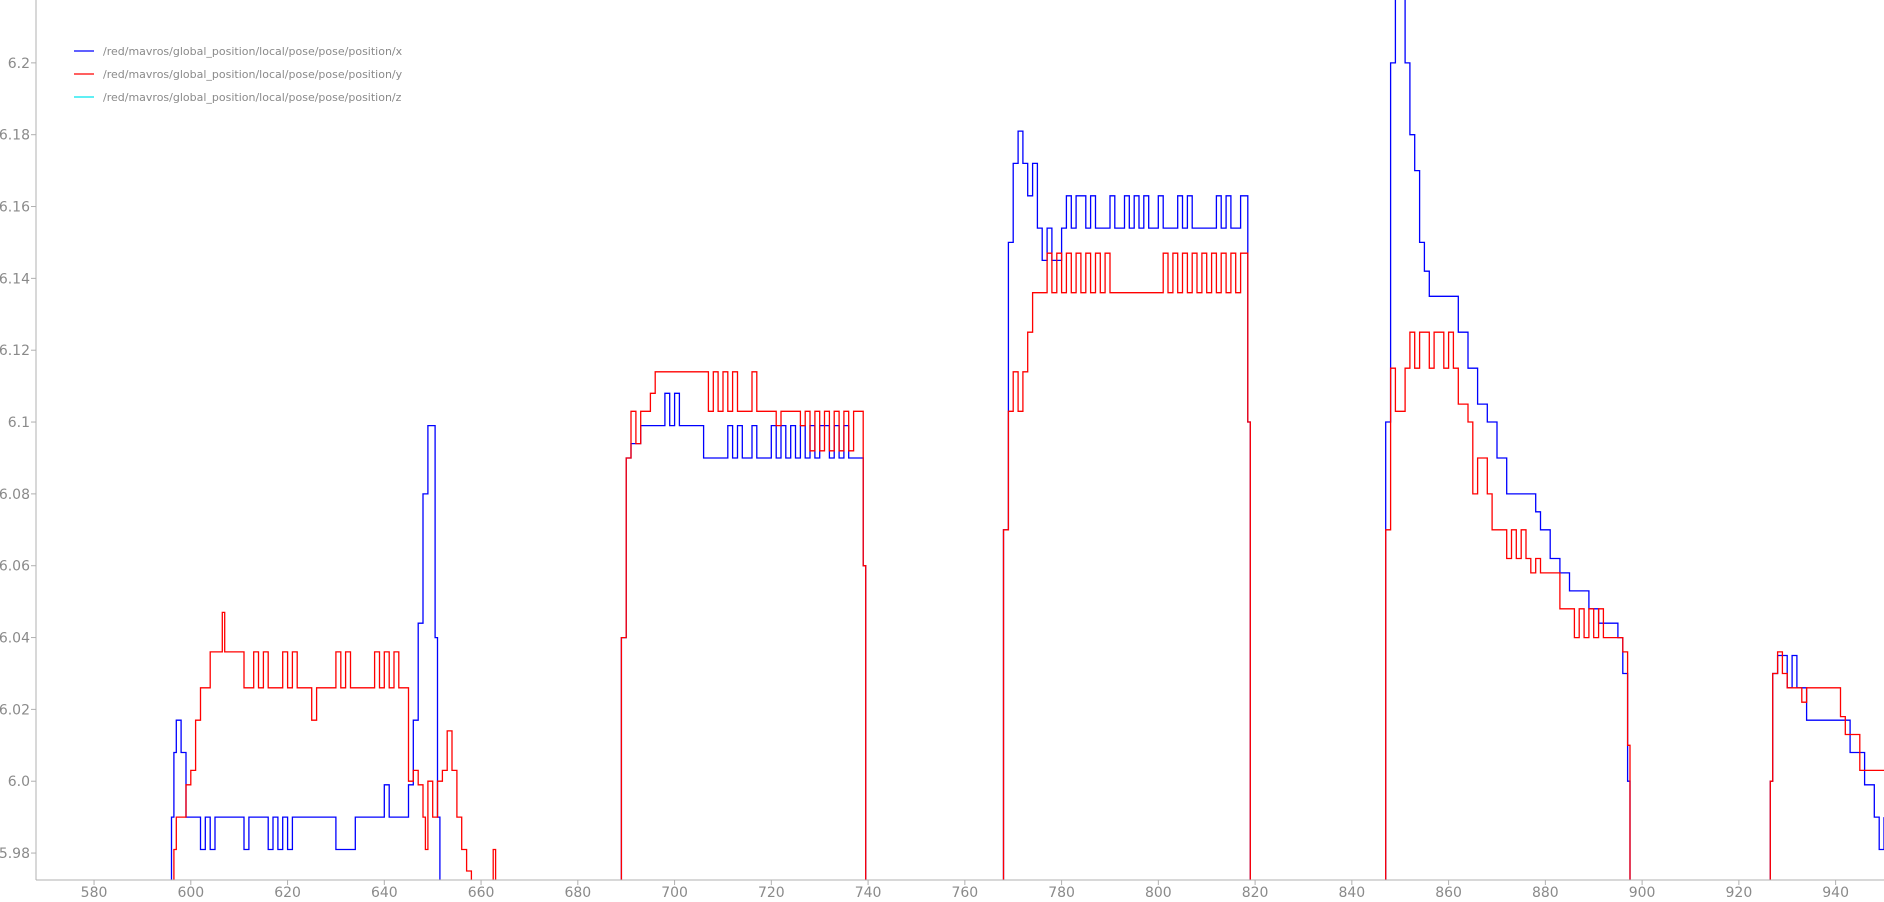  Describe the element at coordinates (19, 782) in the screenshot. I see `y-tick-label: 6.0` at that location.